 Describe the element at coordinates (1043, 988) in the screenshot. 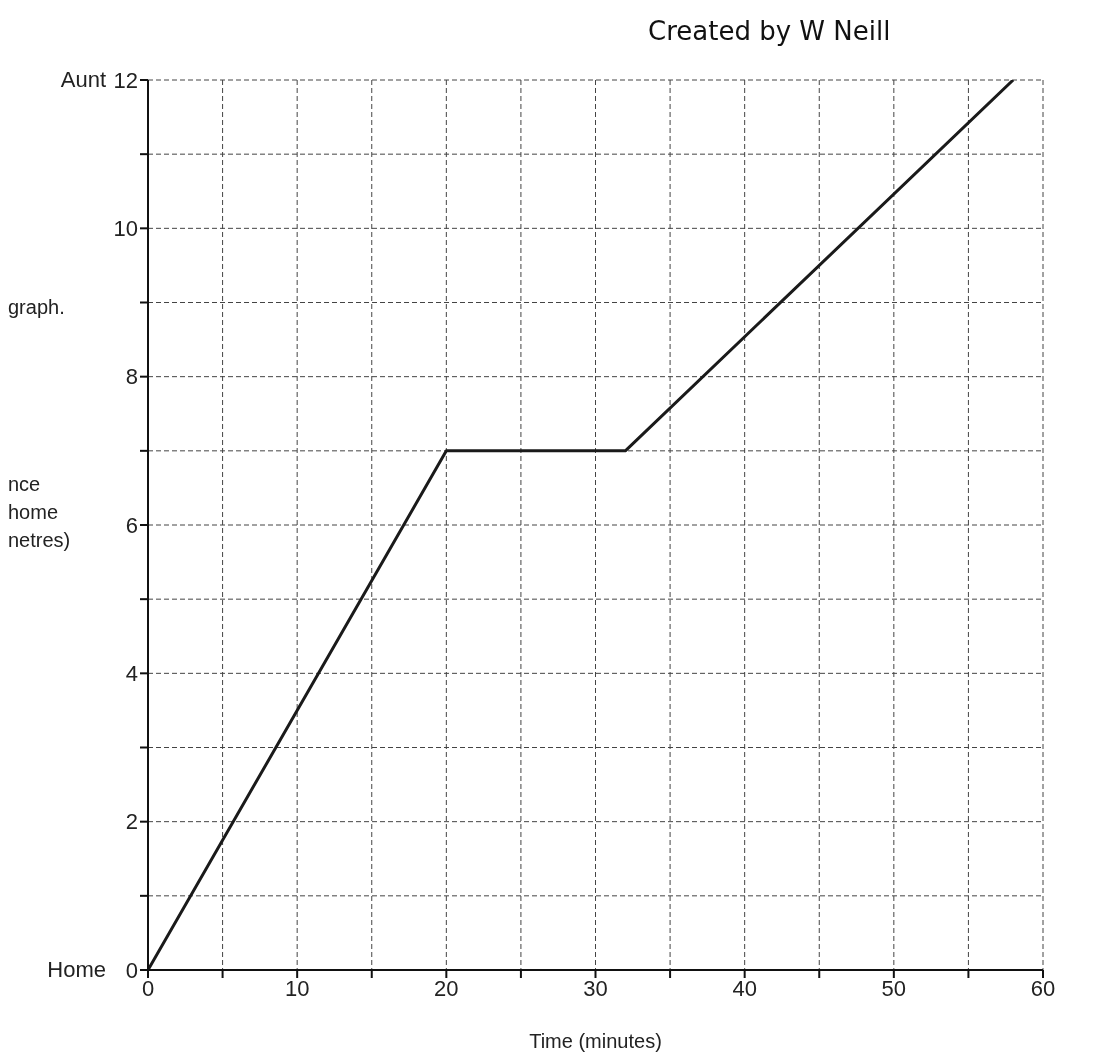

I see `x-tick-label: 60` at that location.